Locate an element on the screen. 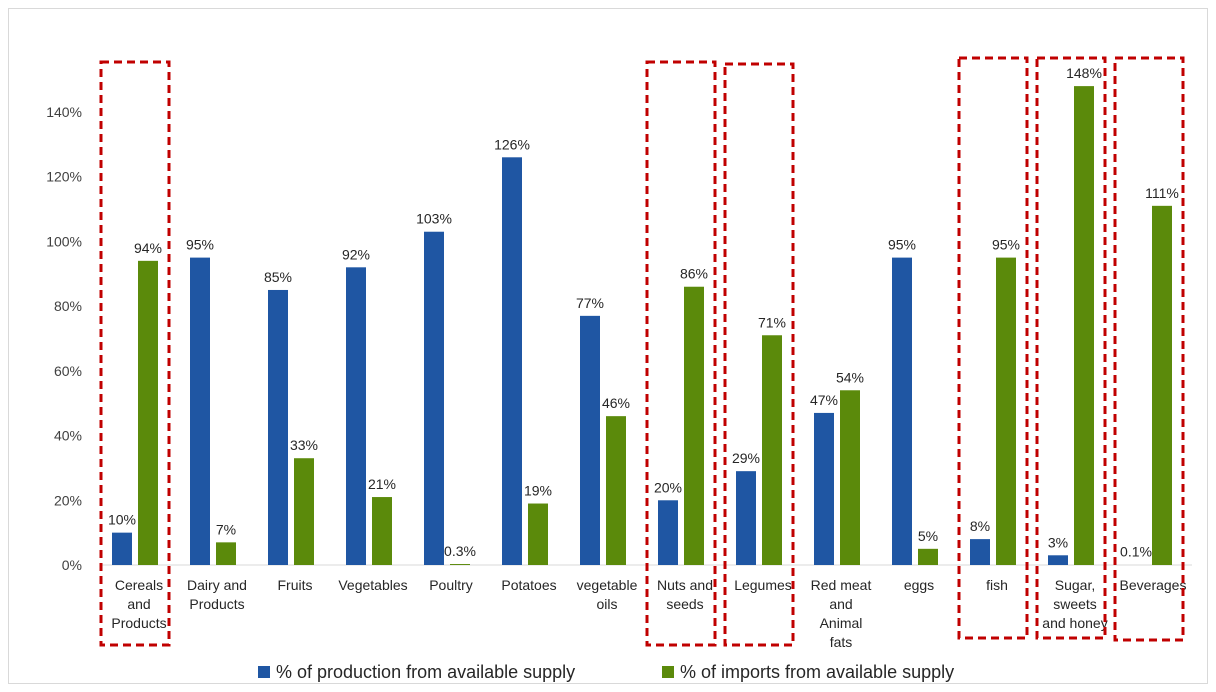 This screenshot has height=692, width=1216. legend-label: % of production from available supply is located at coordinates (425, 672).